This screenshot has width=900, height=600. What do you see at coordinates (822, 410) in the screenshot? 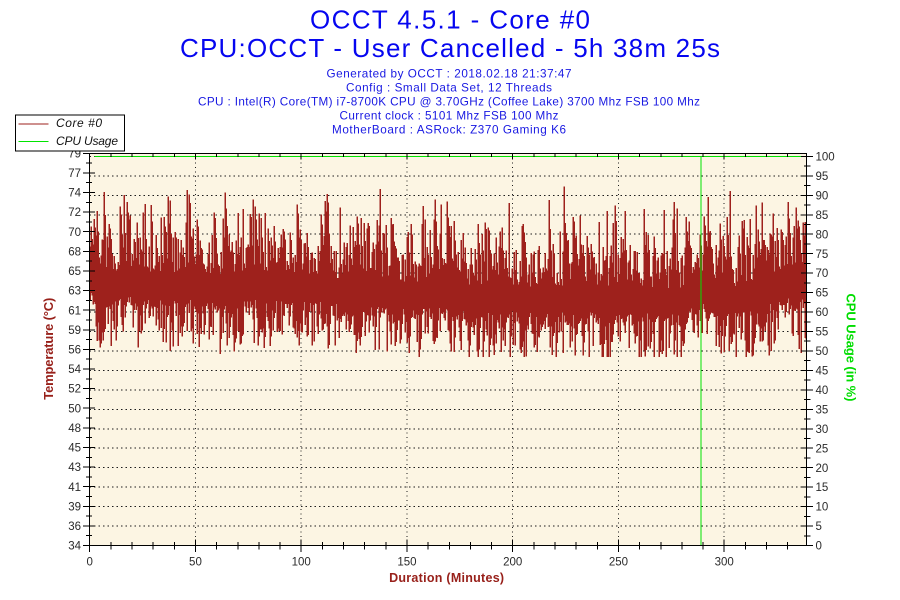
I see `svg-text: 35` at bounding box center [822, 410].